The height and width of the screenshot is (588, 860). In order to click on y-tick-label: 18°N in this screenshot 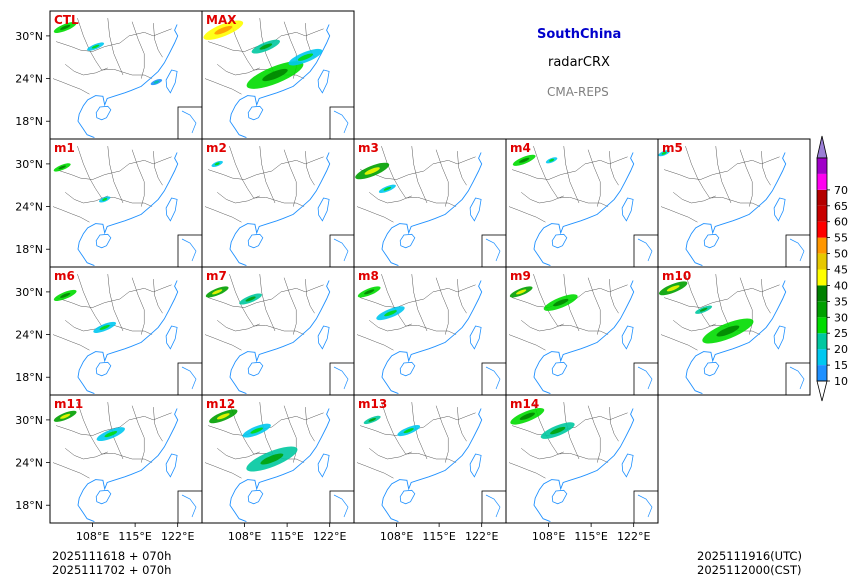, I will do `click(29, 121)`.